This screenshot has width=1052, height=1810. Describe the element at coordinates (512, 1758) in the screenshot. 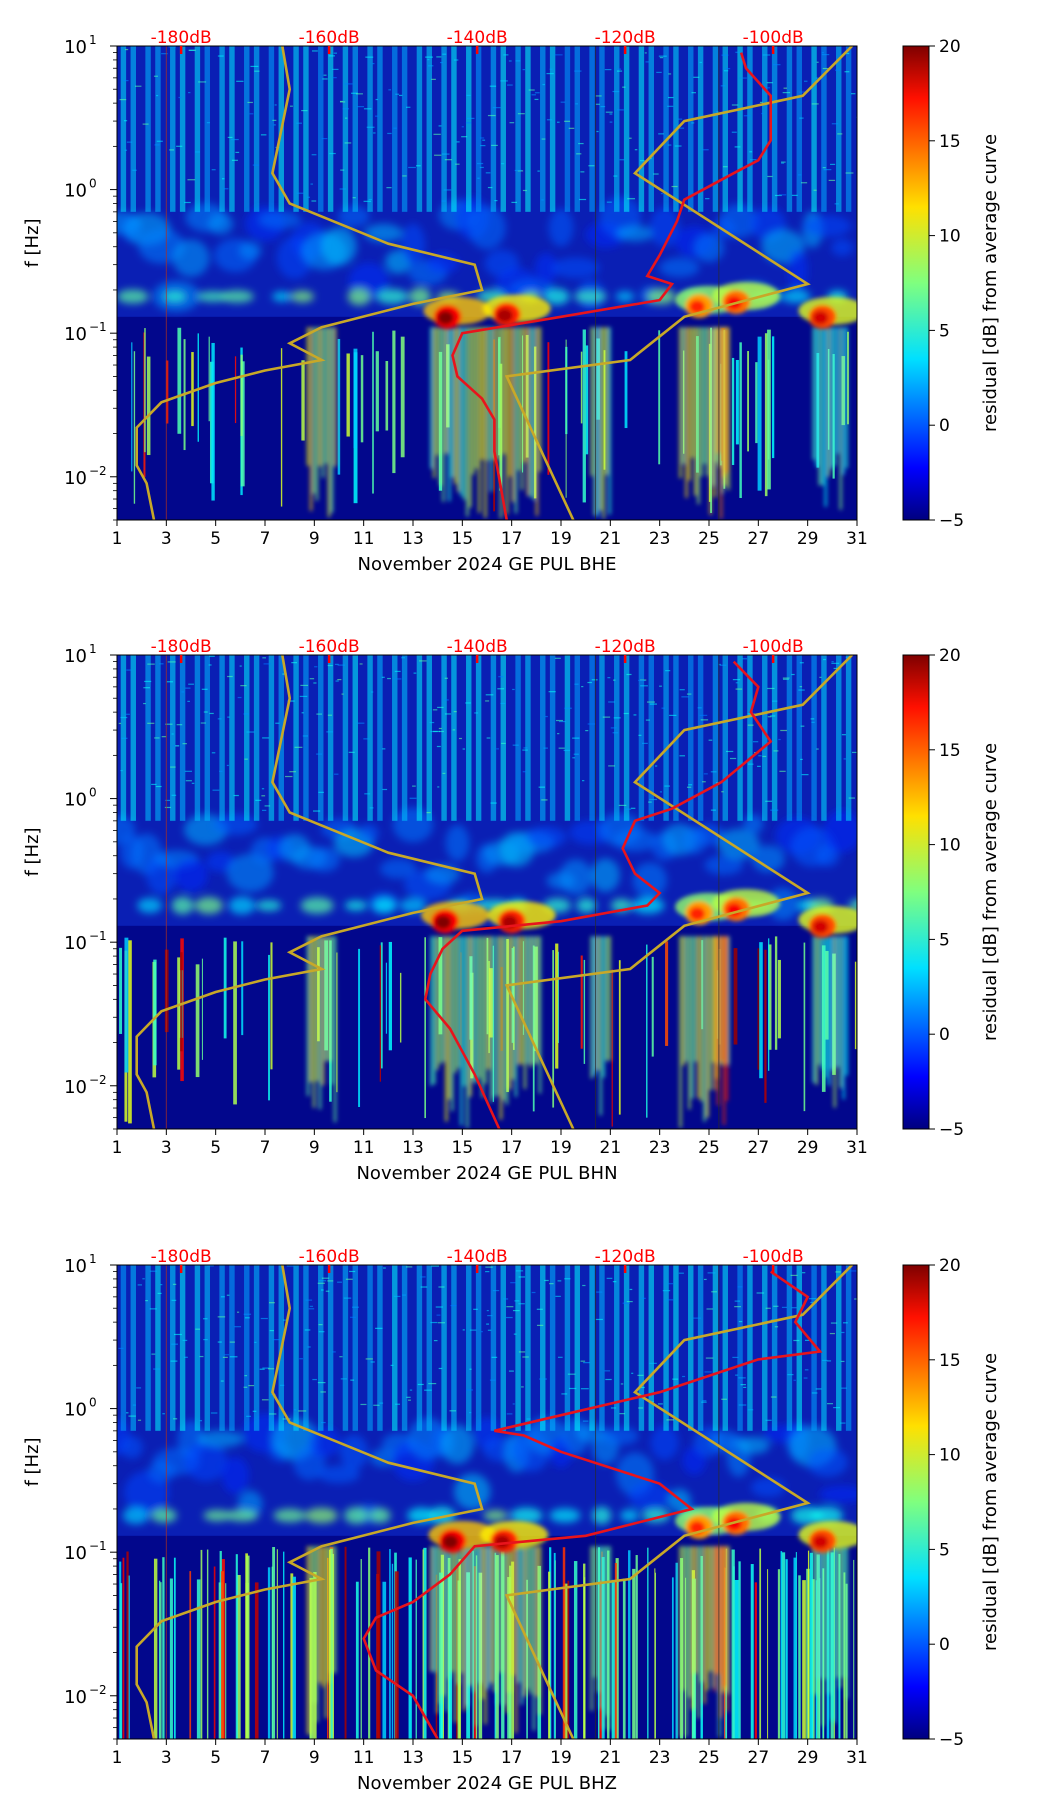

I see `x-tick-label: 17` at that location.